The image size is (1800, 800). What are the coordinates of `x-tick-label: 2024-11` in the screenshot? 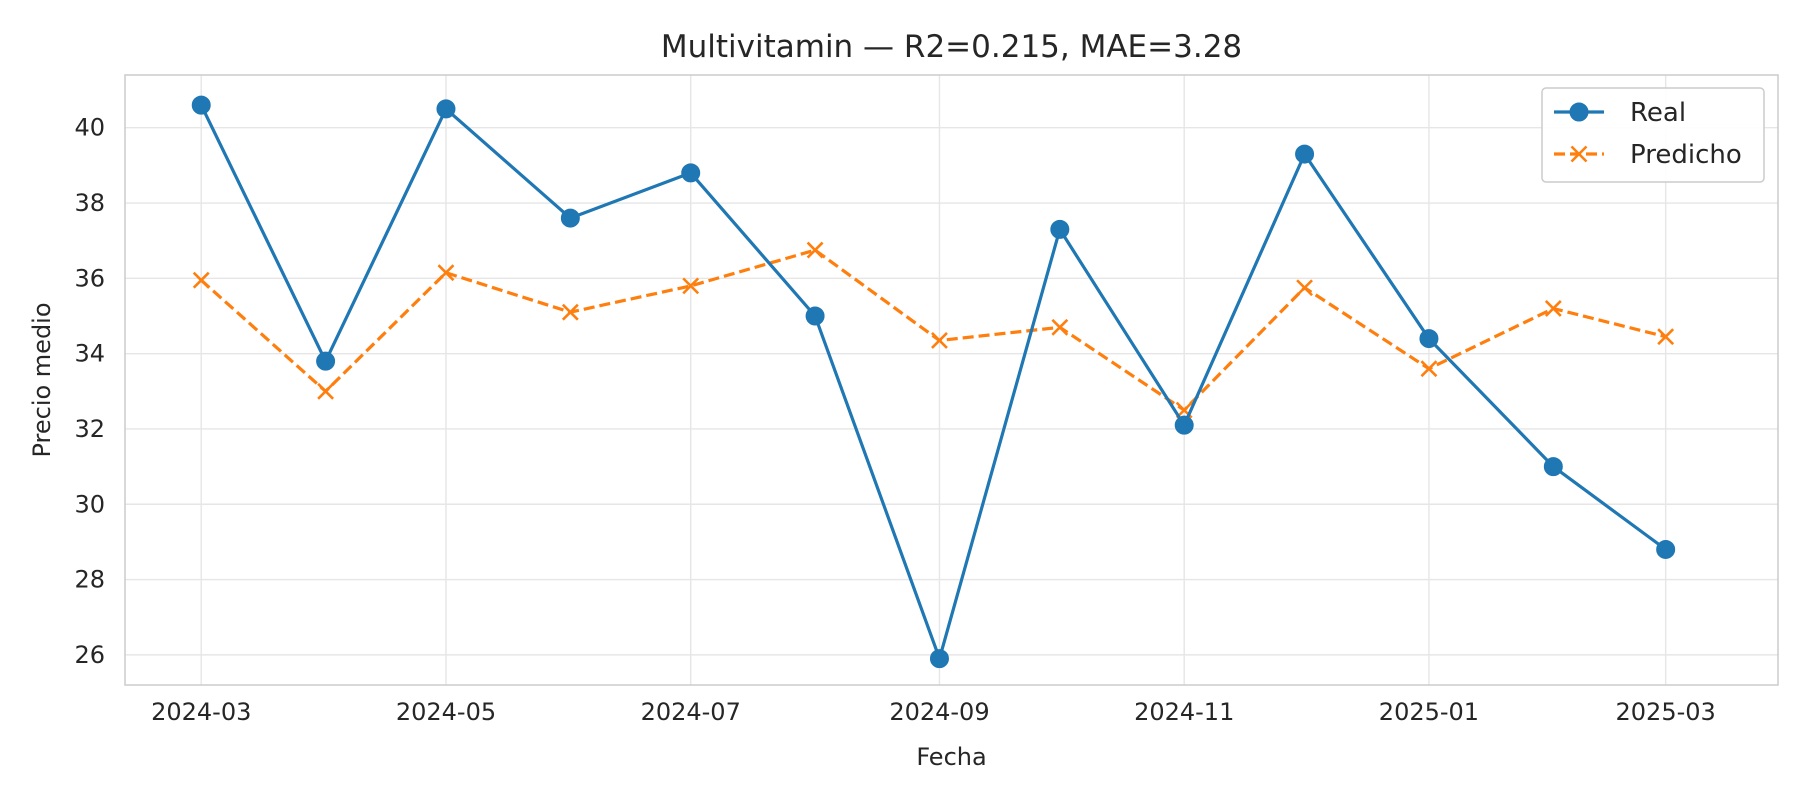 It's located at (1184, 712).